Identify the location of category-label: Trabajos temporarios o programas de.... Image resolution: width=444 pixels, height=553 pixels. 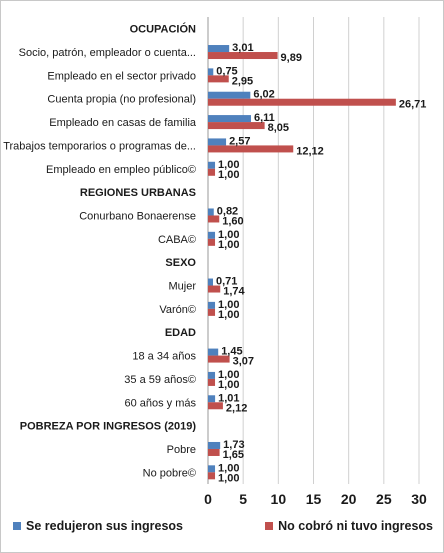
(99, 146).